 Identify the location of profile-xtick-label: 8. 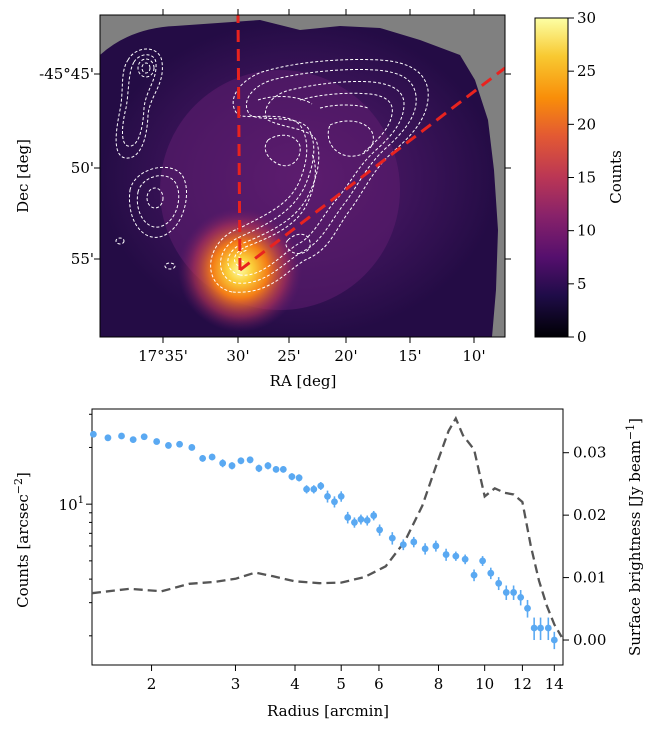
(439, 684).